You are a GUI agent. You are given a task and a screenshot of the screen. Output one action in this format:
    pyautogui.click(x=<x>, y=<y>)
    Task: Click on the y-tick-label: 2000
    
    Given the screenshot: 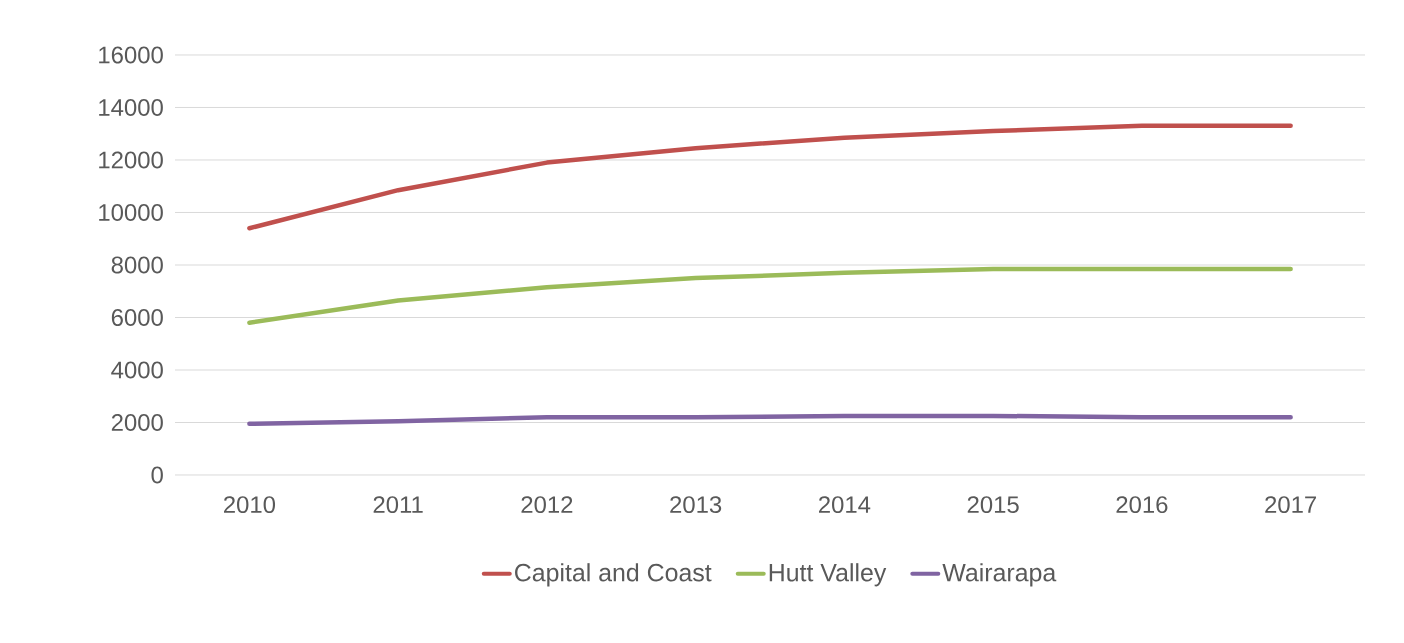 What is the action you would take?
    pyautogui.click(x=137, y=422)
    